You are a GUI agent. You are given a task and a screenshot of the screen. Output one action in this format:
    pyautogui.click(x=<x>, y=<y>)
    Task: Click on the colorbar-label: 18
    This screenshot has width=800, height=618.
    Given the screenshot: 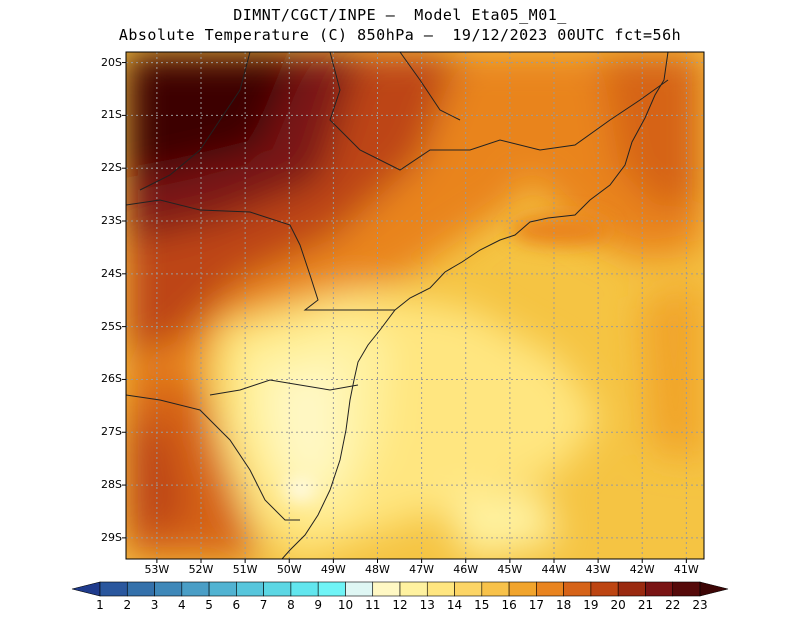 What is the action you would take?
    pyautogui.click(x=563, y=605)
    